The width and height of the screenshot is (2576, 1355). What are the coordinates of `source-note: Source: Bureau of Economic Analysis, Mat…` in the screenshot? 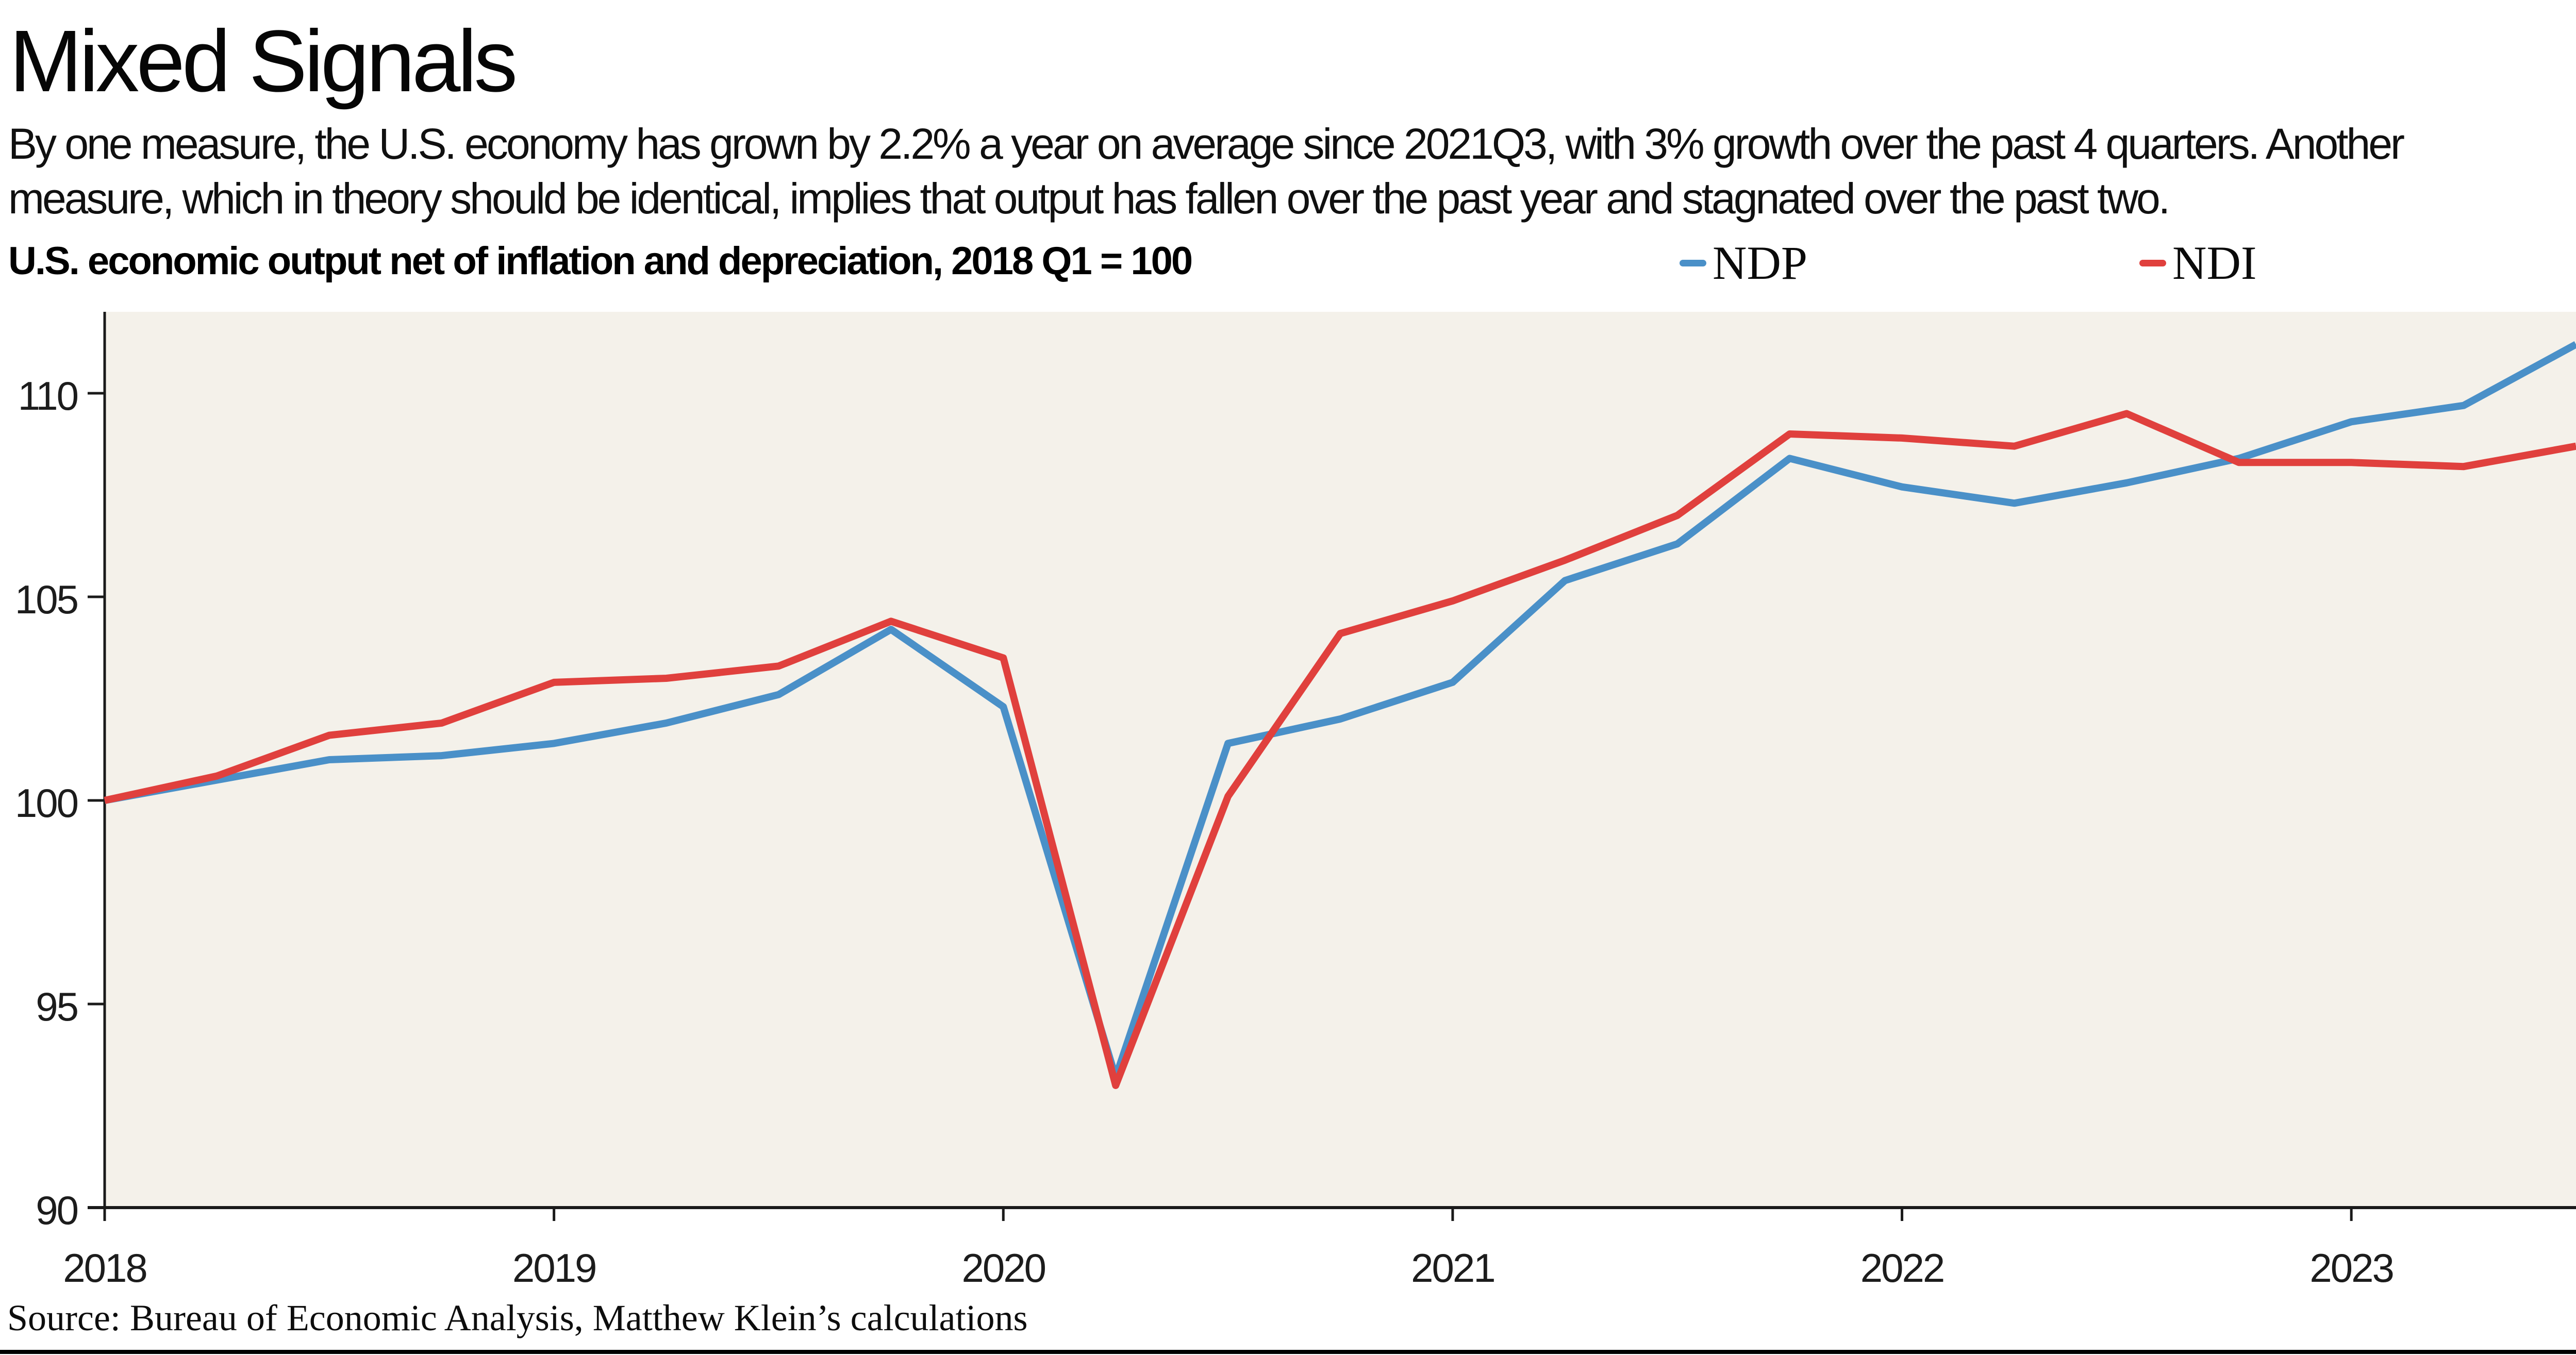 It's located at (517, 1318).